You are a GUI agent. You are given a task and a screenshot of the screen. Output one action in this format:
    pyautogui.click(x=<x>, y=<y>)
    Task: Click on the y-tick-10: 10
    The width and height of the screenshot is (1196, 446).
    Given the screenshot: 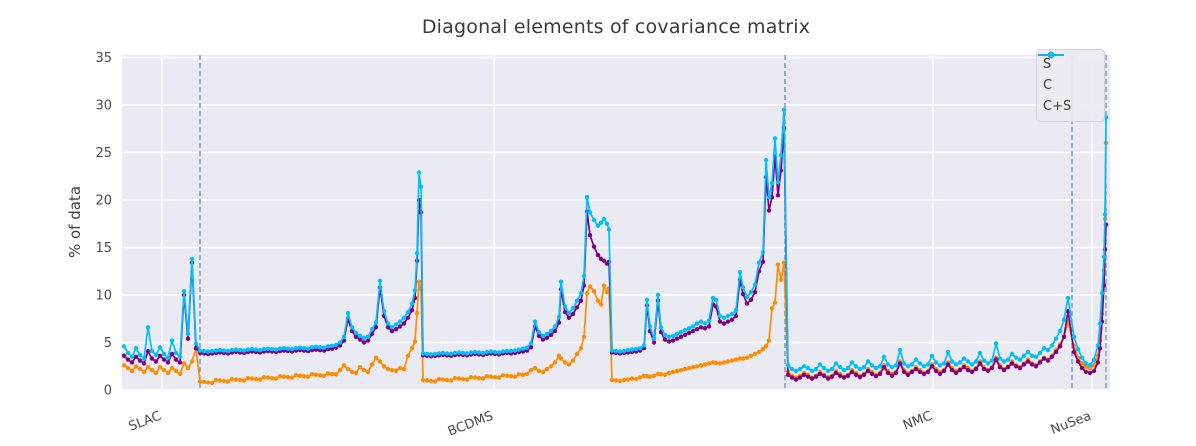 What is the action you would take?
    pyautogui.click(x=103, y=296)
    